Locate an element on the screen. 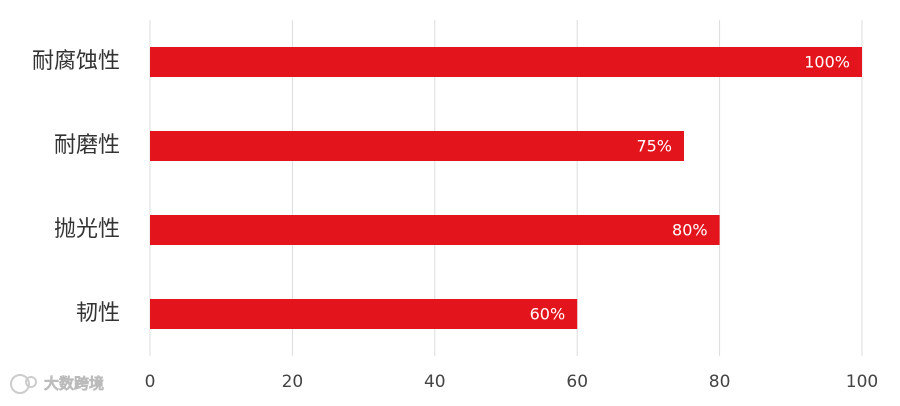  x-tick-label: 40 is located at coordinates (435, 382).